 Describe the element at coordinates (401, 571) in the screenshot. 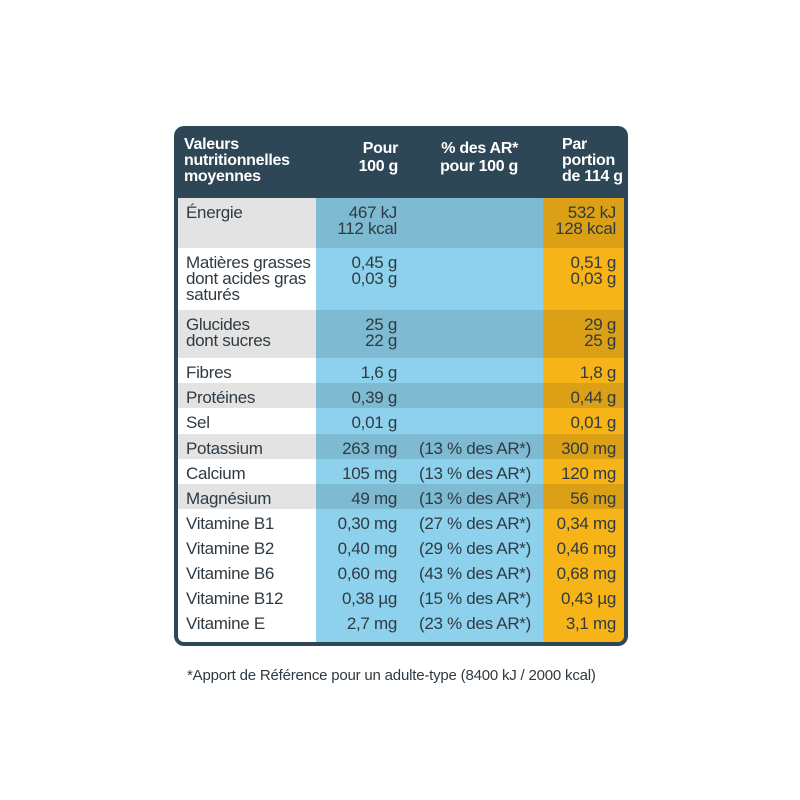

I see `table-row: Vitamine B6 0,60 mg (43 % des AR*) 0,68 mg` at that location.